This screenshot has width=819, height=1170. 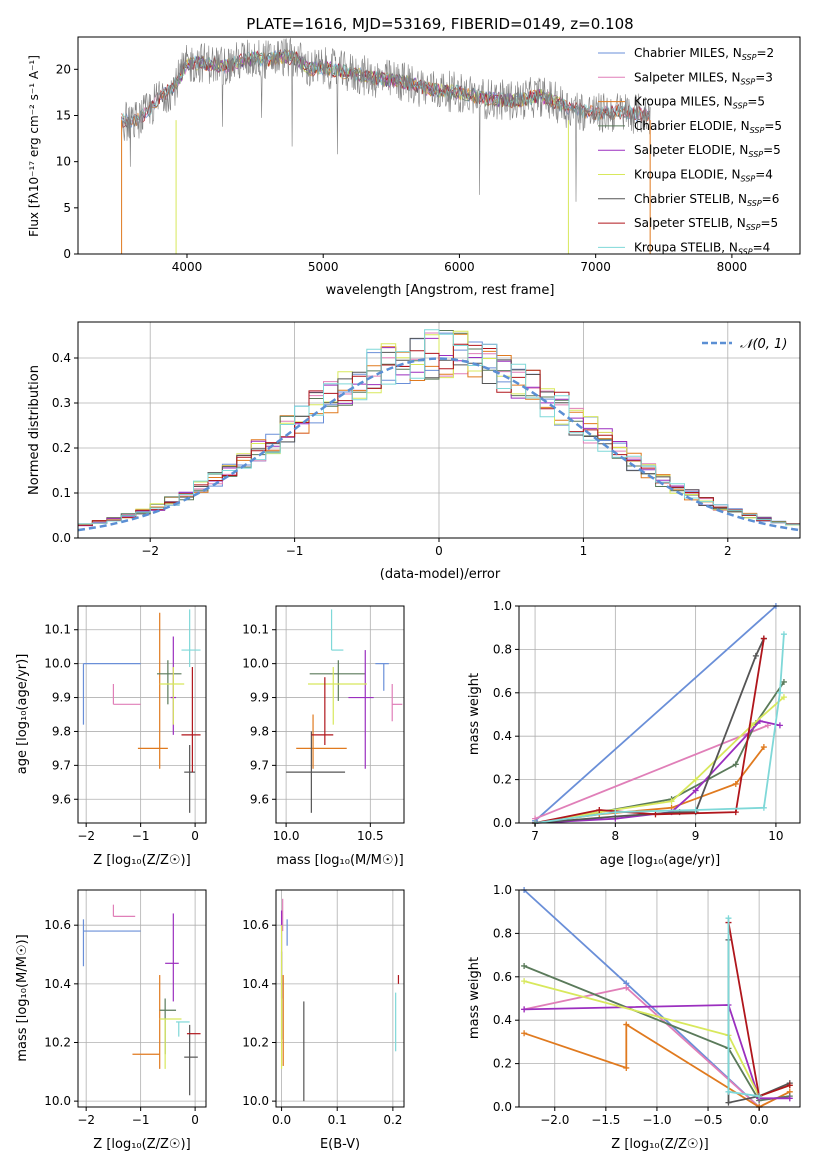 What do you see at coordinates (554, 1120) in the screenshot?
I see `tick-label-x: −2.0` at bounding box center [554, 1120].